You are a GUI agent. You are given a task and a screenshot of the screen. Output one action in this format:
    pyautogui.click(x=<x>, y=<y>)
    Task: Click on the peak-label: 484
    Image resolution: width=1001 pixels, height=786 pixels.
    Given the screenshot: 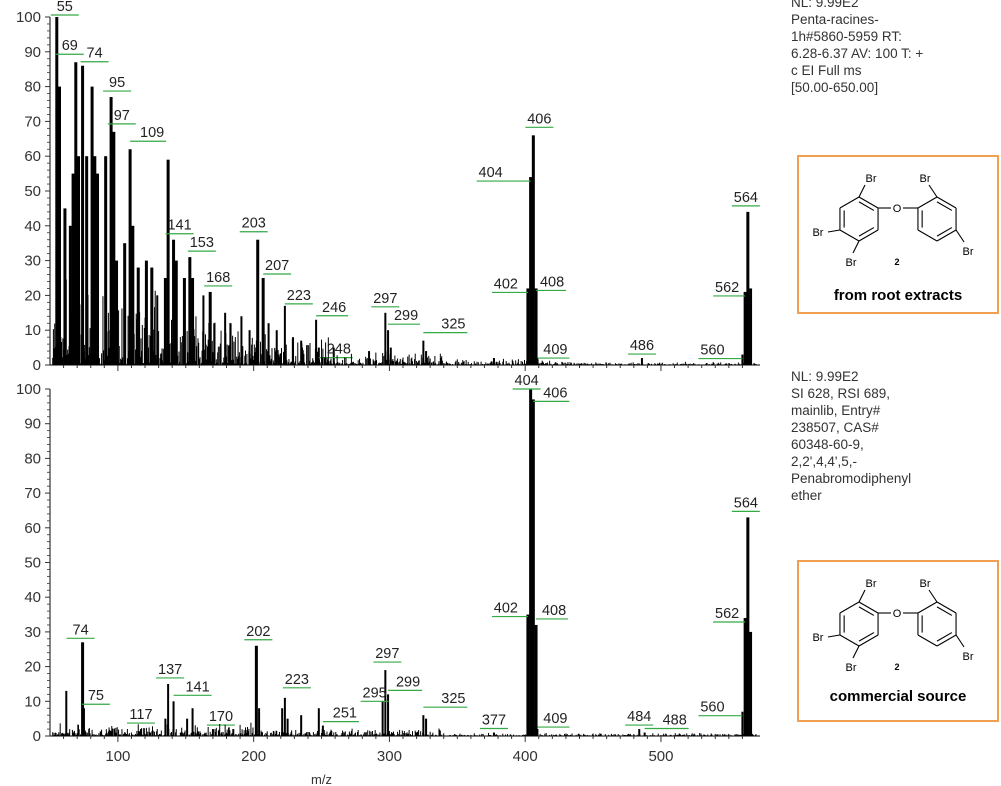 What is the action you would take?
    pyautogui.click(x=639, y=717)
    